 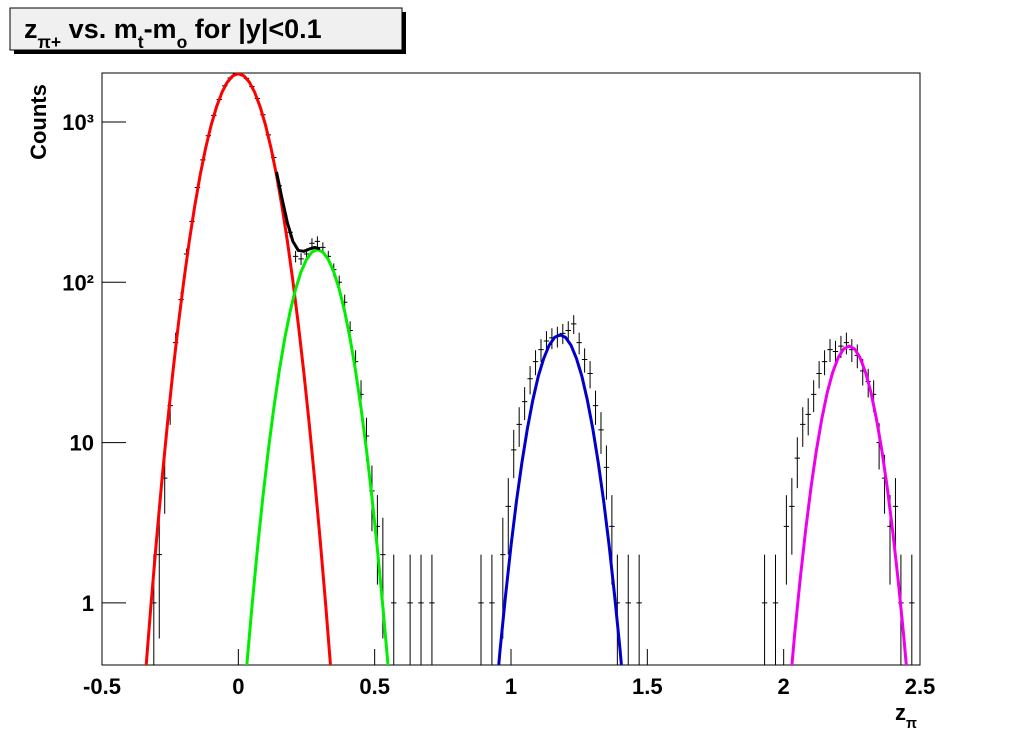 What do you see at coordinates (647, 686) in the screenshot?
I see `x-tick-label: 1.5` at bounding box center [647, 686].